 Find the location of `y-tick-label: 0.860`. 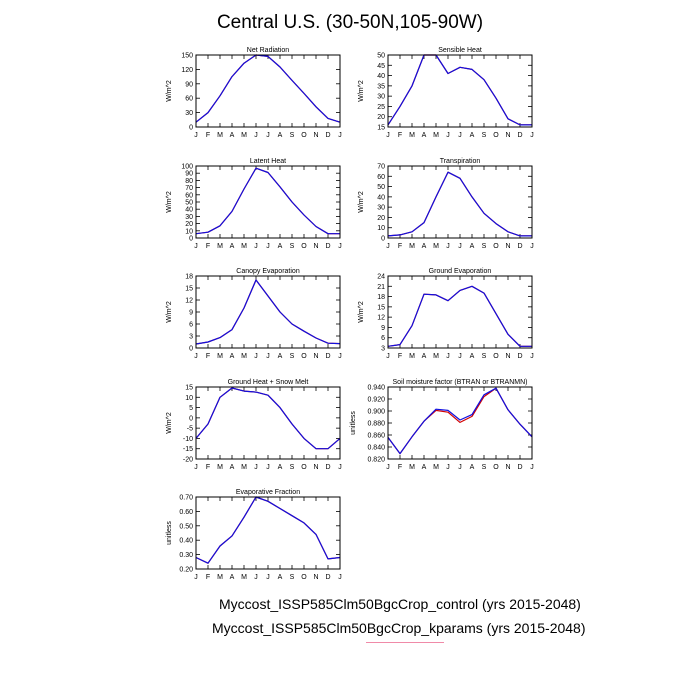

y-tick-label: 0.860 is located at coordinates (376, 436).